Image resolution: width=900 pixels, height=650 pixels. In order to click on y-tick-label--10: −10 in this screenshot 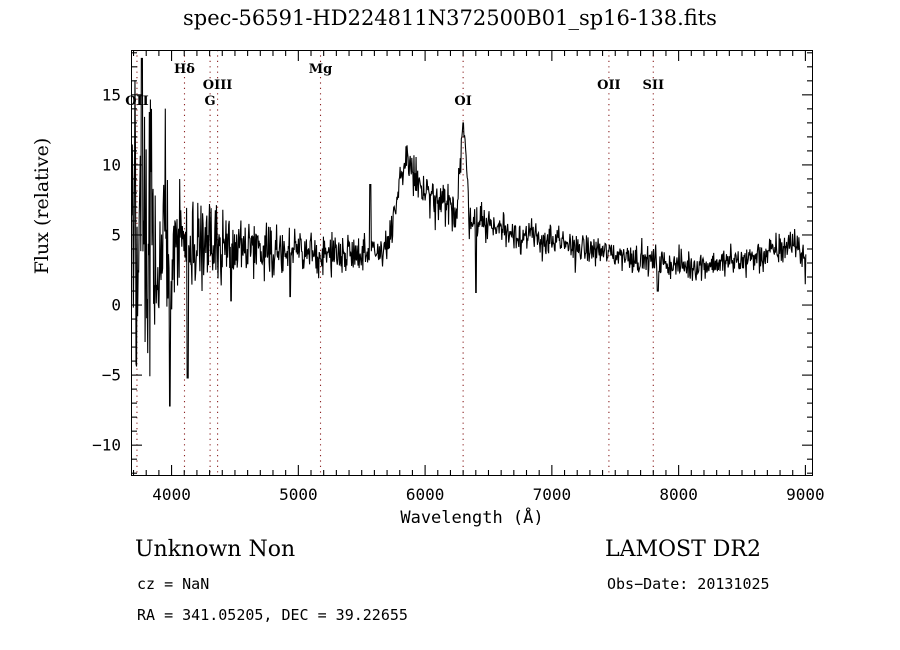, I will do `click(106, 445)`.